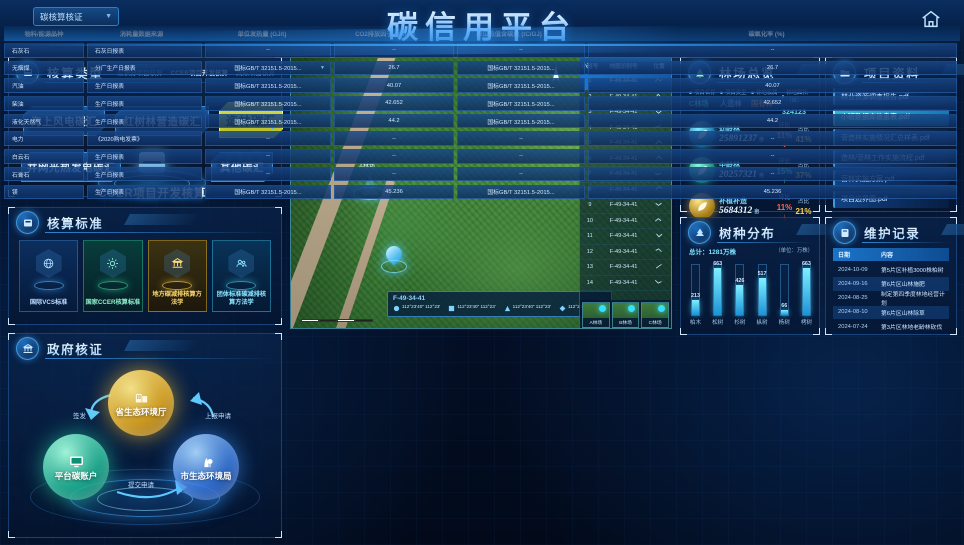 The height and width of the screenshot is (545, 964). What do you see at coordinates (141, 403) in the screenshot?
I see `gov-node-province: 省生态环境厅` at bounding box center [141, 403].